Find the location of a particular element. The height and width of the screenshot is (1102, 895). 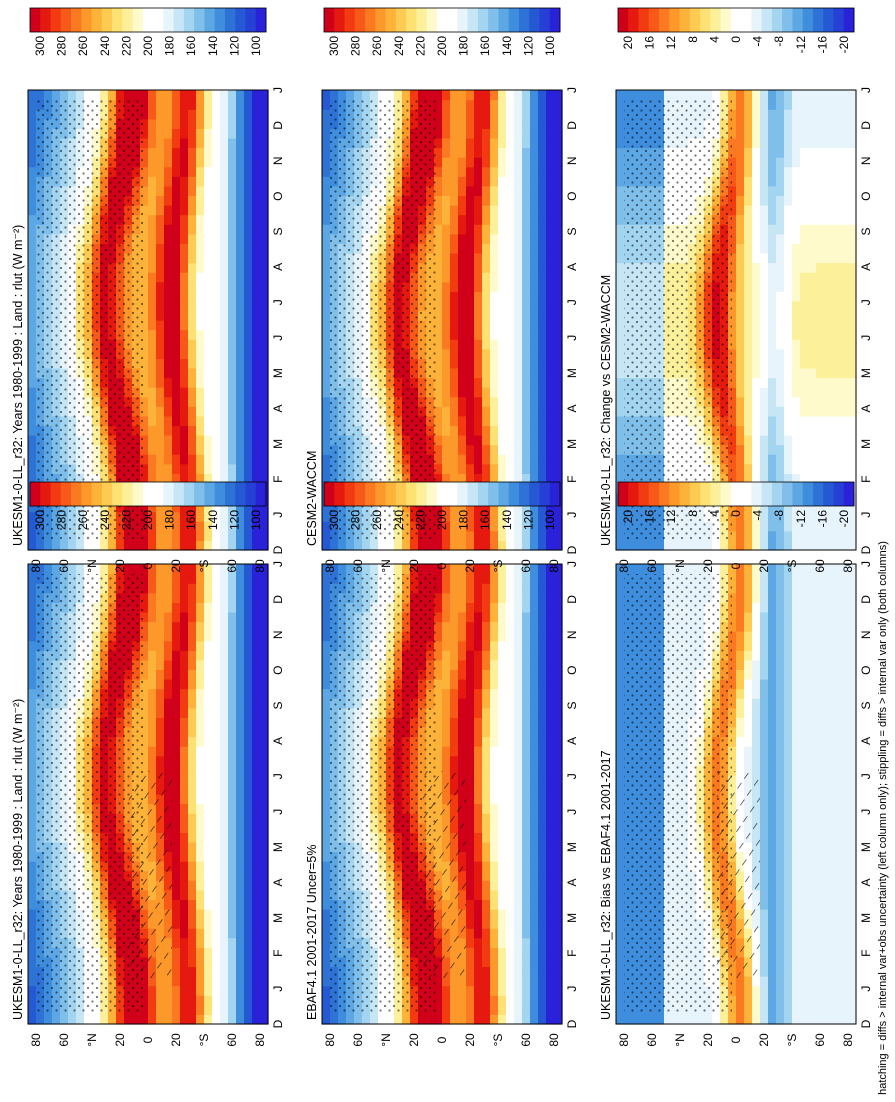

x-tick-label: A is located at coordinates (278, 408).